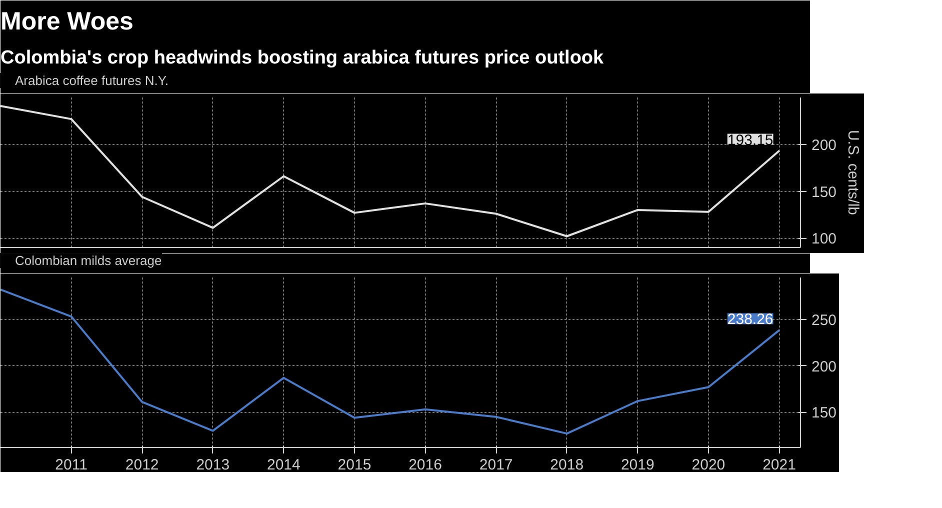 Image resolution: width=942 pixels, height=508 pixels. What do you see at coordinates (750, 319) in the screenshot?
I see `data-label: 238.26` at bounding box center [750, 319].